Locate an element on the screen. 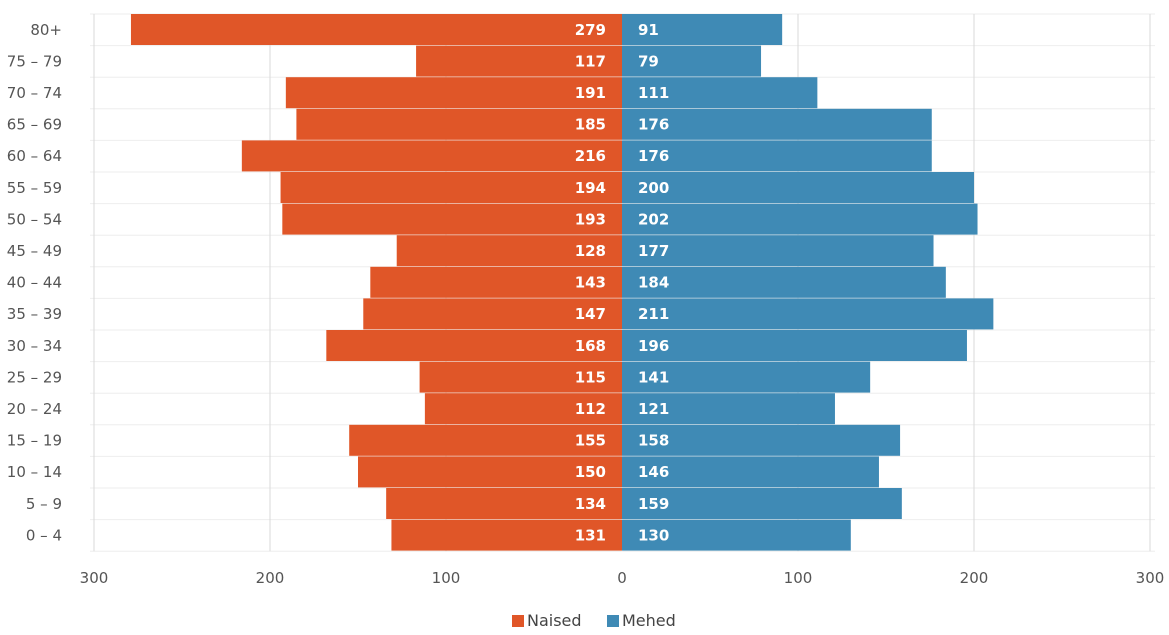  age-group-label: 40 – 44 is located at coordinates (34, 283).